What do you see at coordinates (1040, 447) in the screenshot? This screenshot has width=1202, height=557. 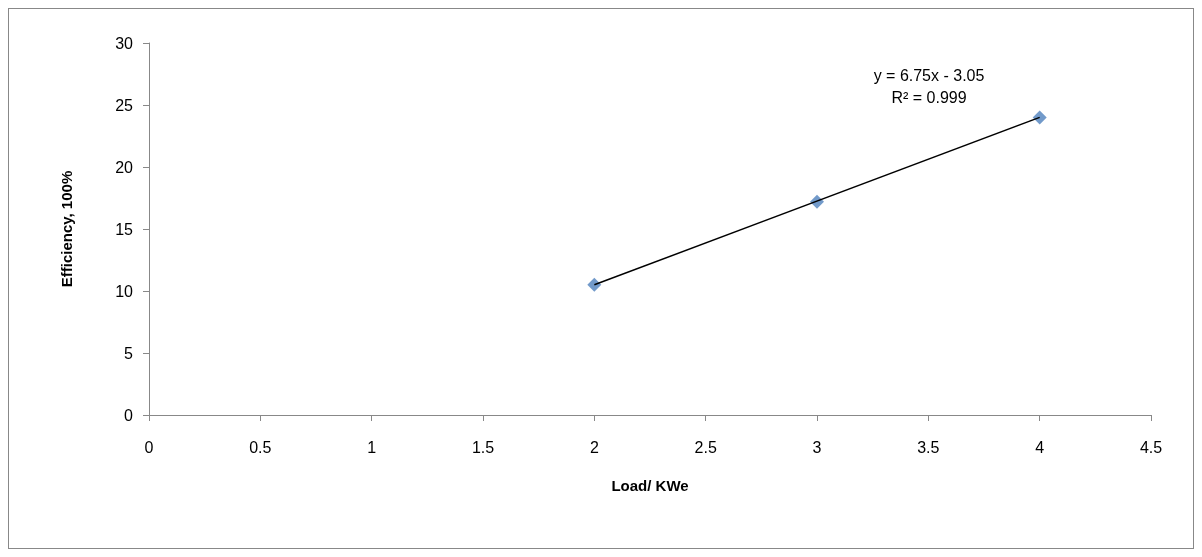 I see `x-tick-label: 4` at bounding box center [1040, 447].